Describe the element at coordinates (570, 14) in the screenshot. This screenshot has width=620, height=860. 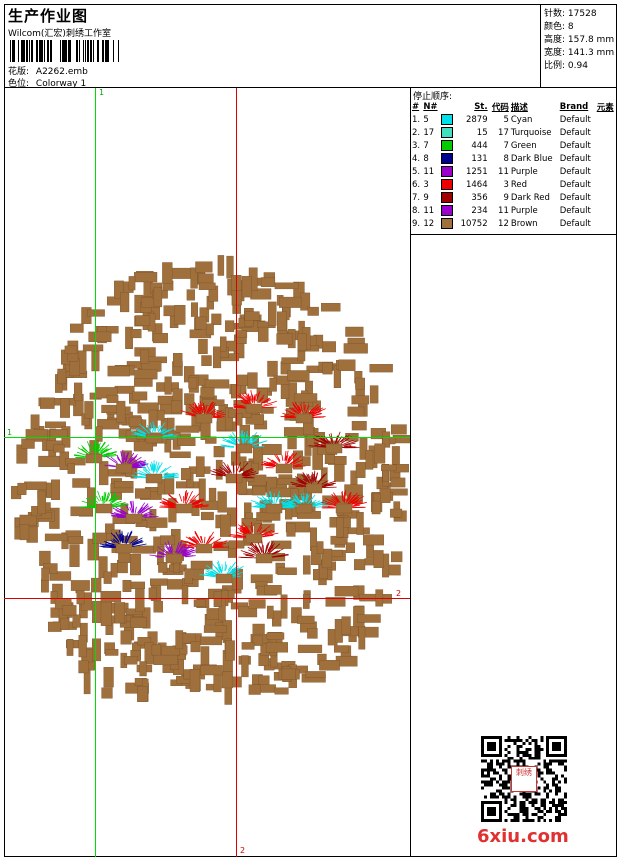
I see `stat-stitches: 针数: 17528` at that location.